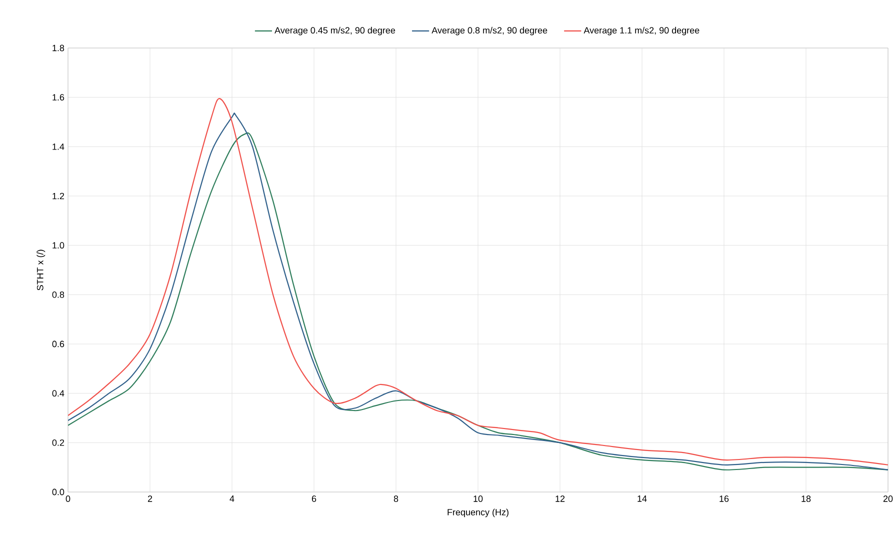 This screenshot has width=896, height=544. What do you see at coordinates (642, 499) in the screenshot?
I see `x-tick-label: 14` at bounding box center [642, 499].